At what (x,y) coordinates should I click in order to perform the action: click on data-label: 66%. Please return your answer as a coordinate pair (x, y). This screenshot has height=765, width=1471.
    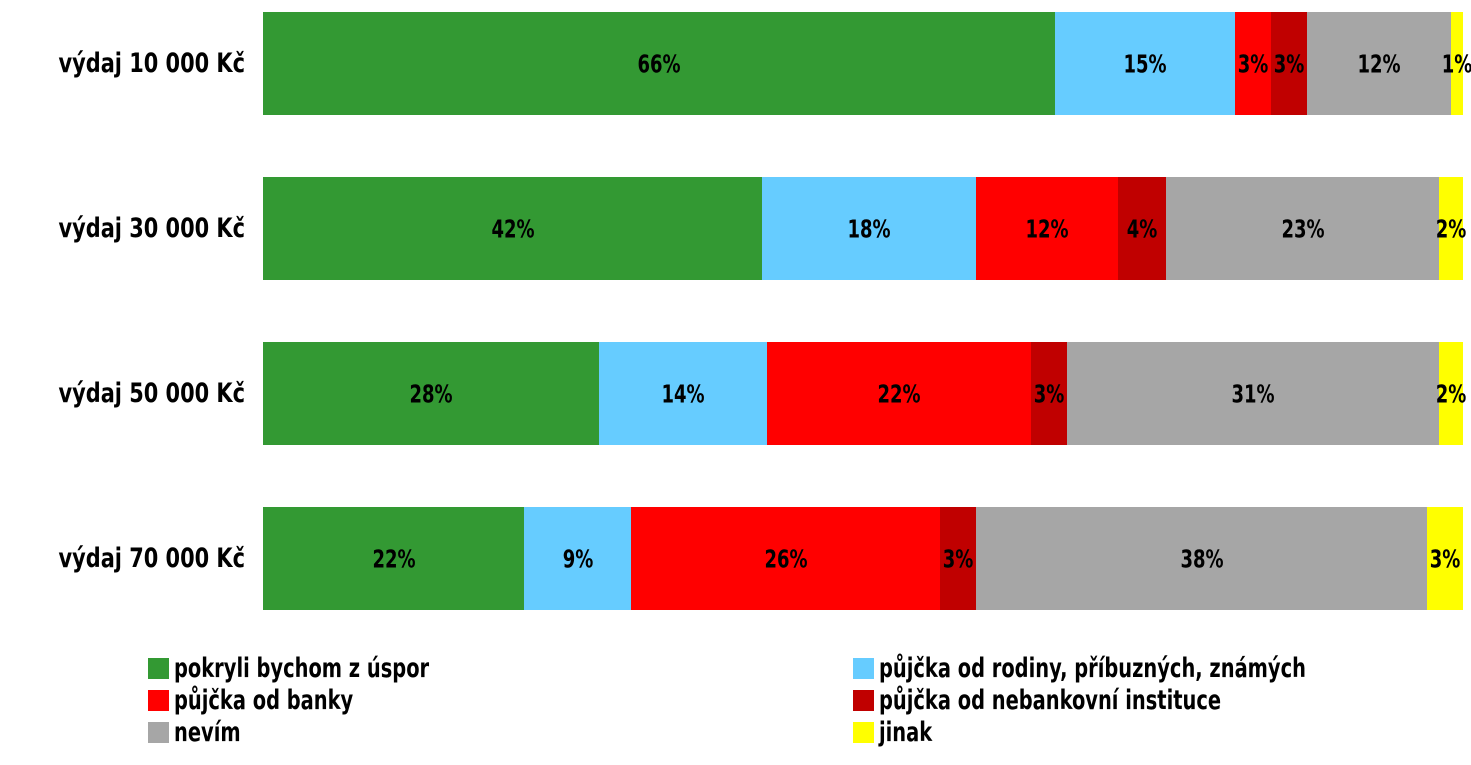
    Looking at the image, I should click on (659, 63).